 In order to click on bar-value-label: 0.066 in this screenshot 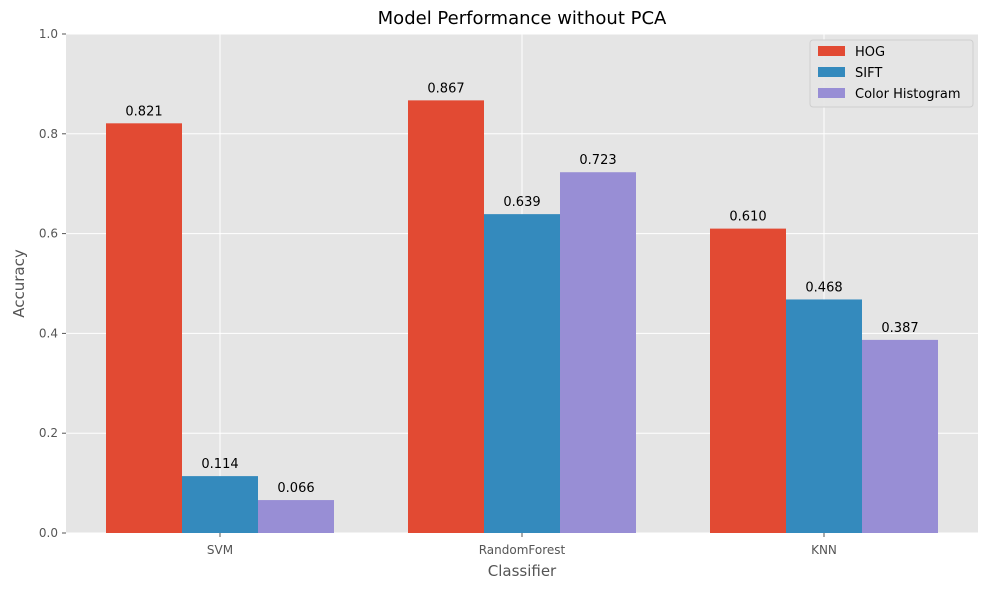, I will do `click(295, 488)`.